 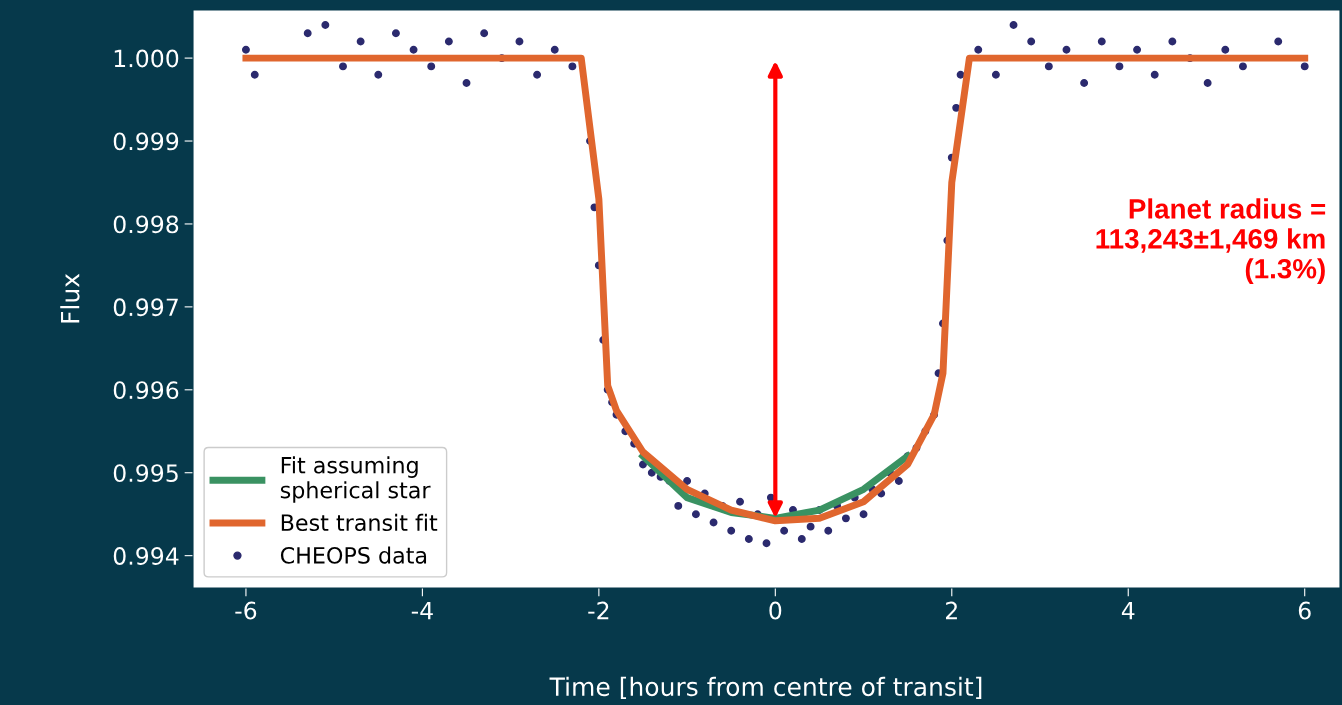 What do you see at coordinates (146, 390) in the screenshot?
I see `y-tick-label: 0.996` at bounding box center [146, 390].